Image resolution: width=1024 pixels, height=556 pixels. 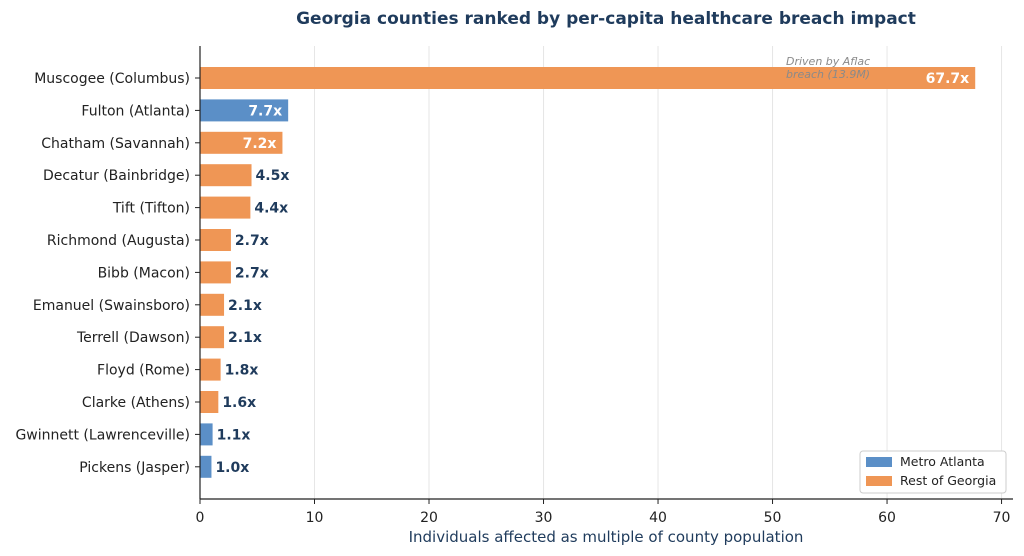 I want to click on value-label-richmond-augusta: 2.7x, so click(x=252, y=241).